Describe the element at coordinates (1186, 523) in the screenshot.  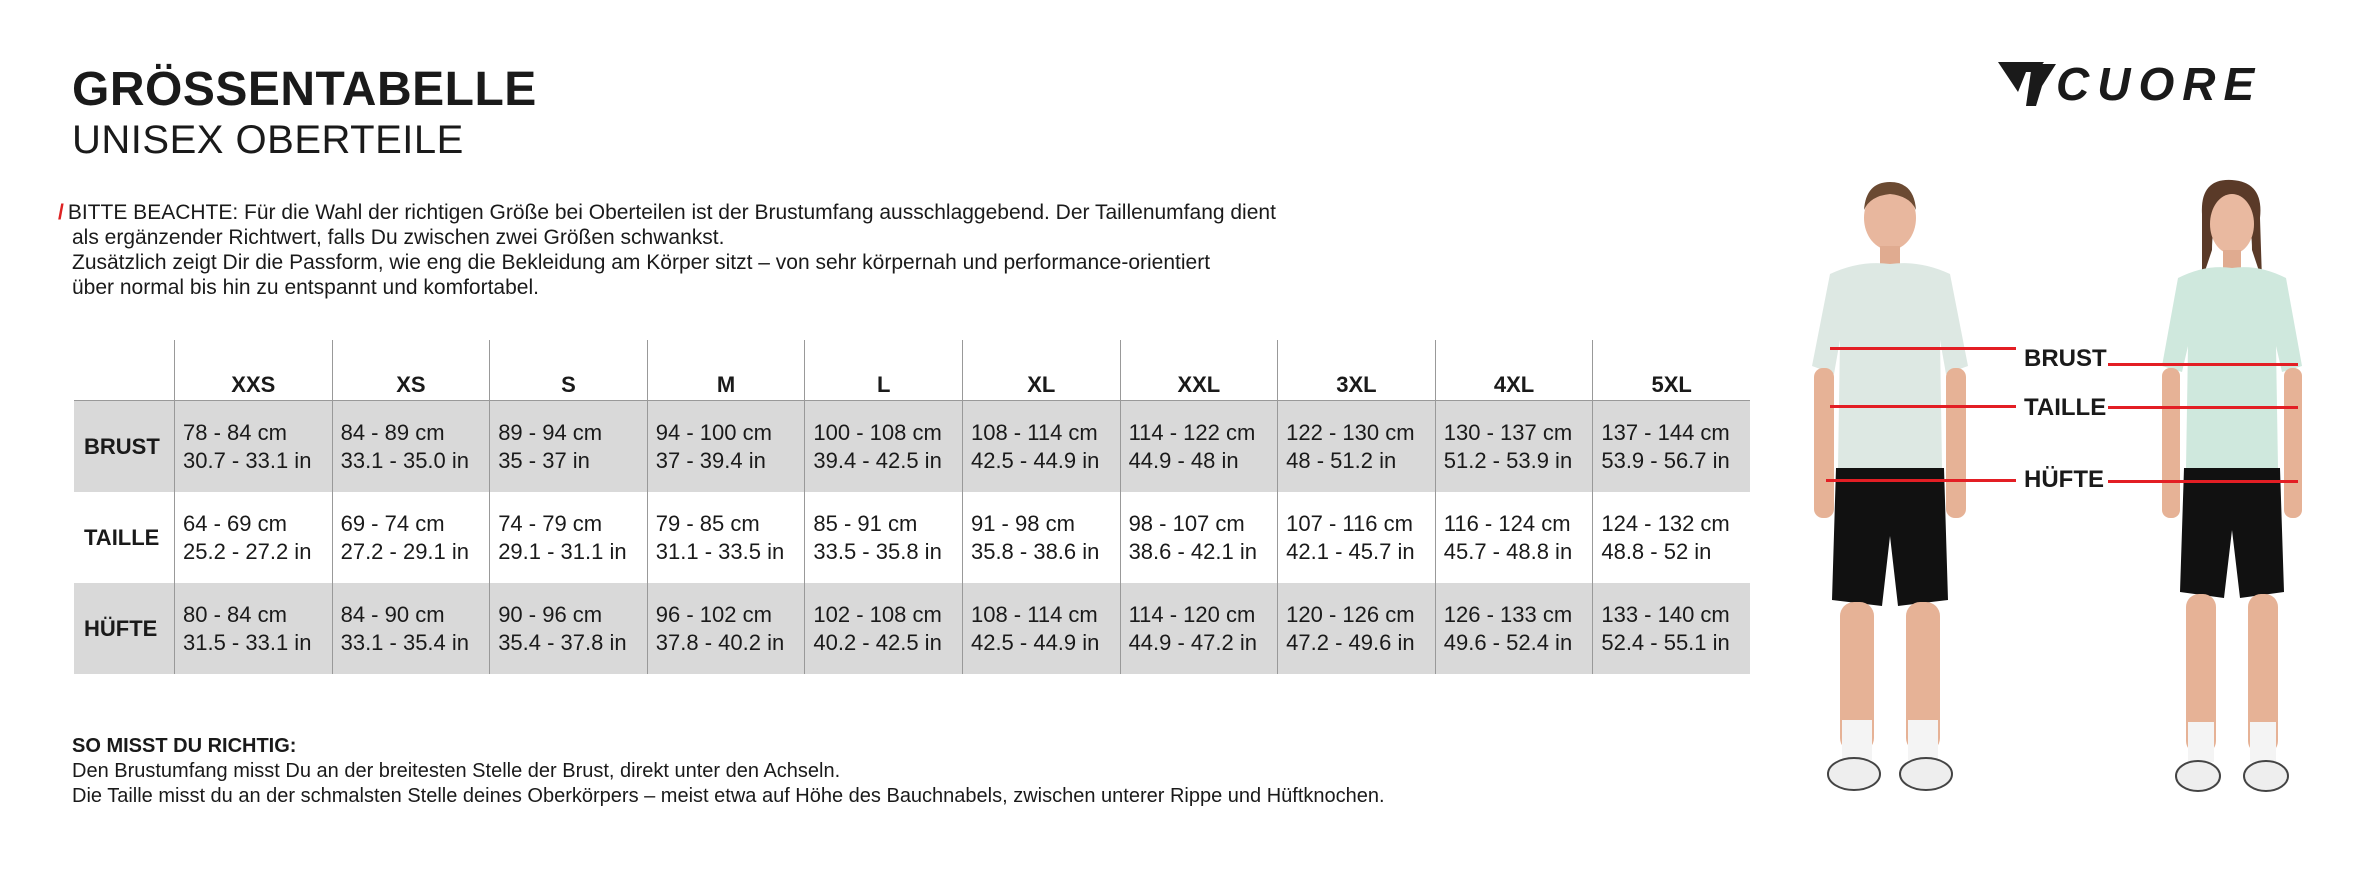
I see `cm-value: 98 - 107 cm` at that location.